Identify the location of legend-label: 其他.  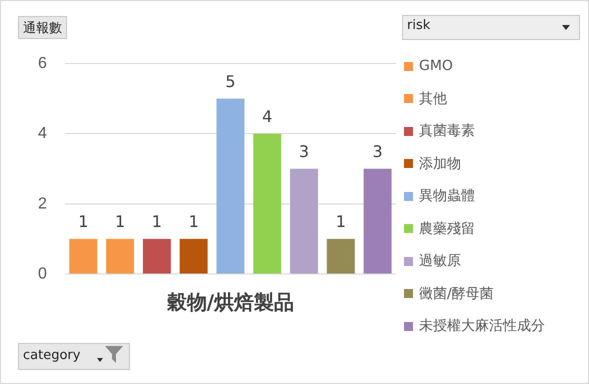
(433, 99).